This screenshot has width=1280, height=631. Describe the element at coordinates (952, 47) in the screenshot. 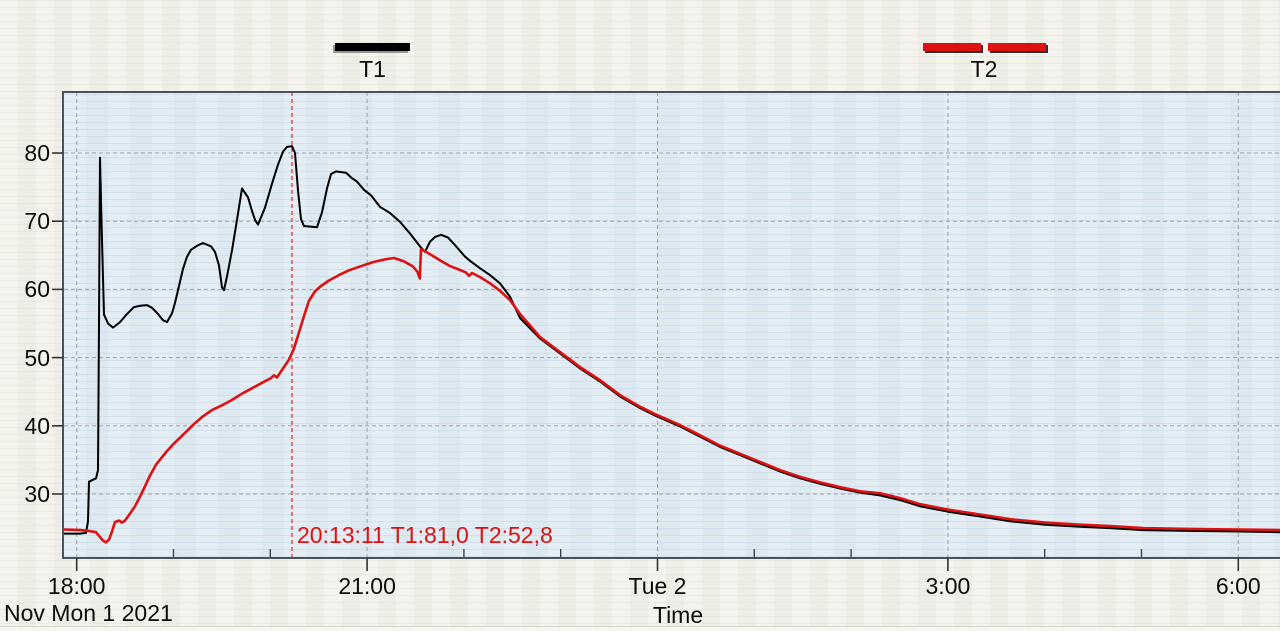

I see `legend-line-sample-t2-dash1` at that location.